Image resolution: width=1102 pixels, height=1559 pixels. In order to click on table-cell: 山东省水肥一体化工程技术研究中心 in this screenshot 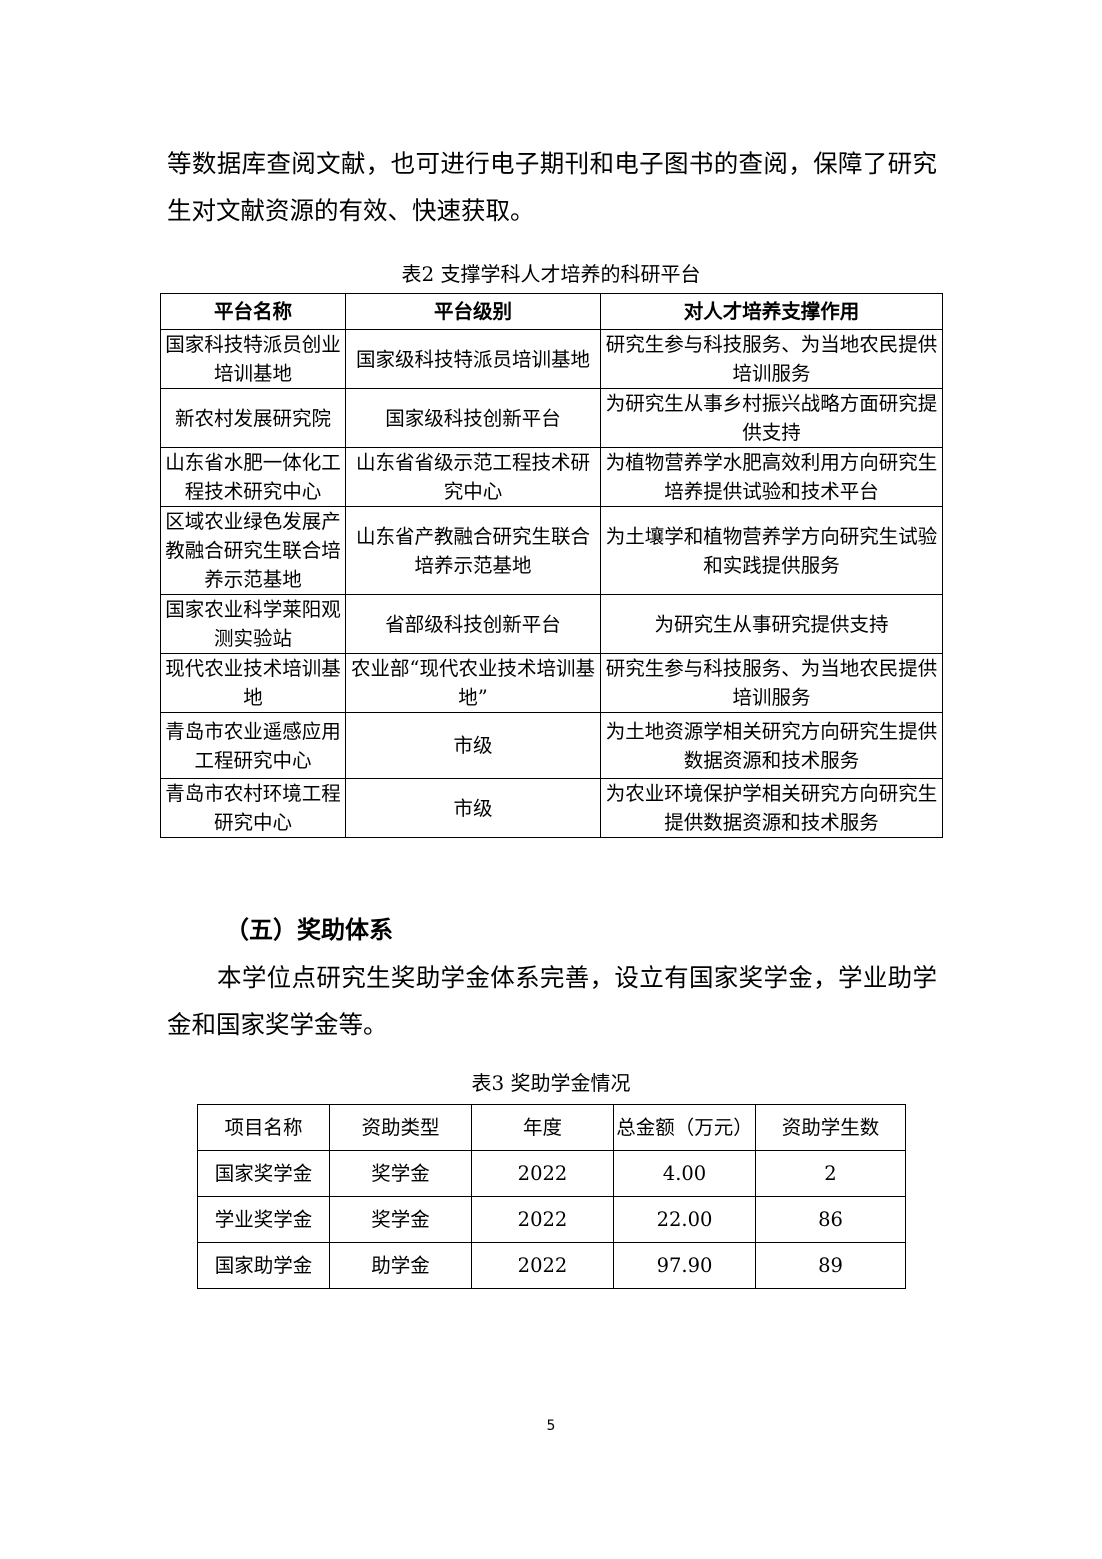, I will do `click(253, 477)`.